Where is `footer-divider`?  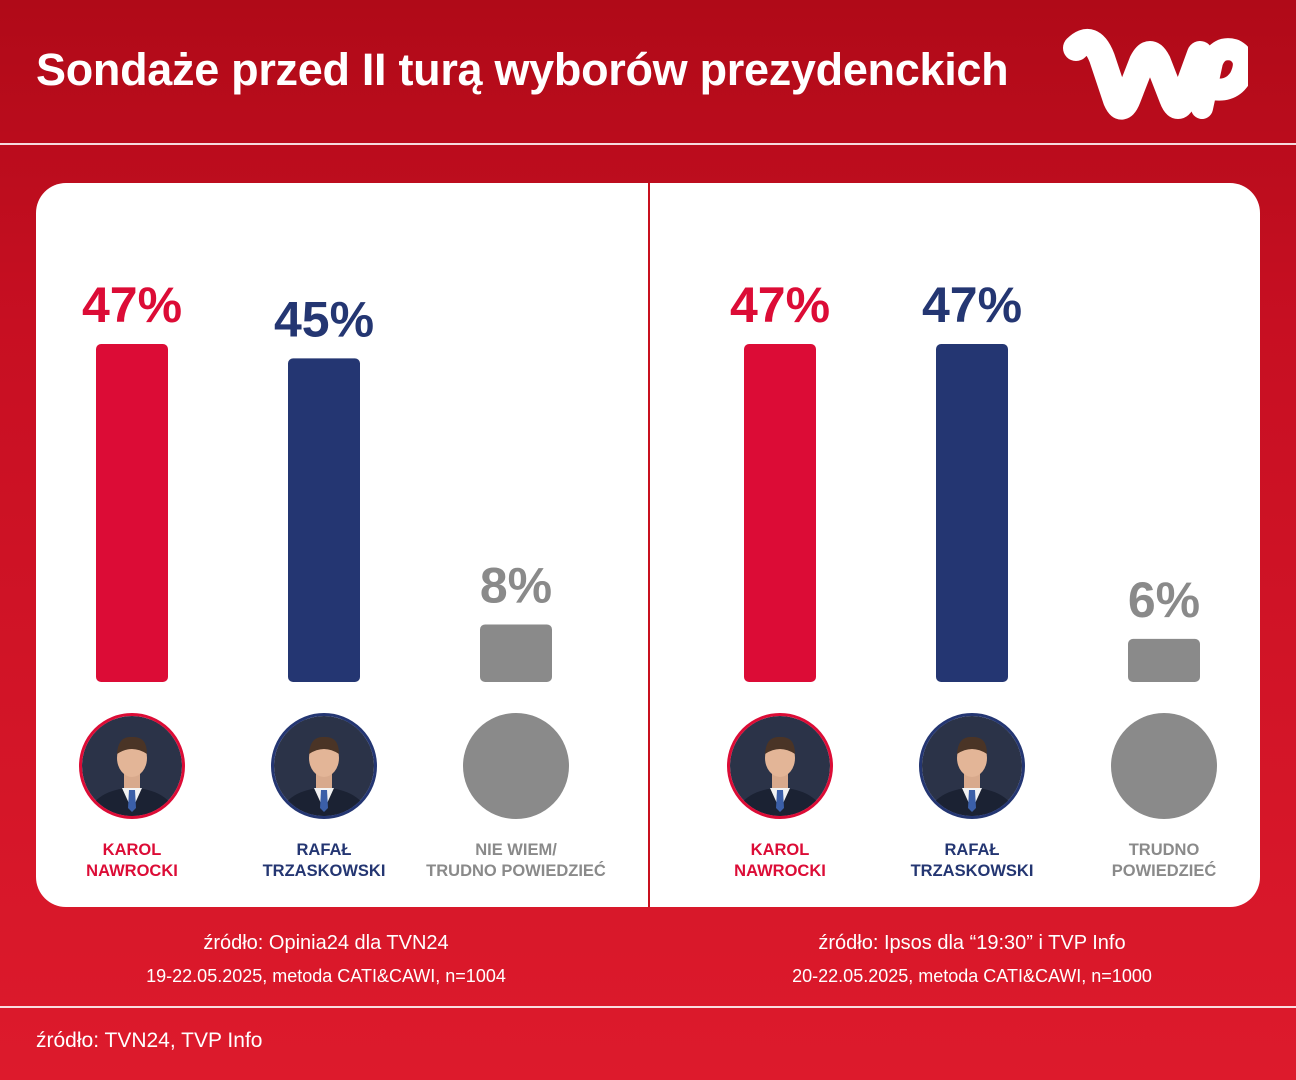
footer-divider is located at coordinates (648, 1007).